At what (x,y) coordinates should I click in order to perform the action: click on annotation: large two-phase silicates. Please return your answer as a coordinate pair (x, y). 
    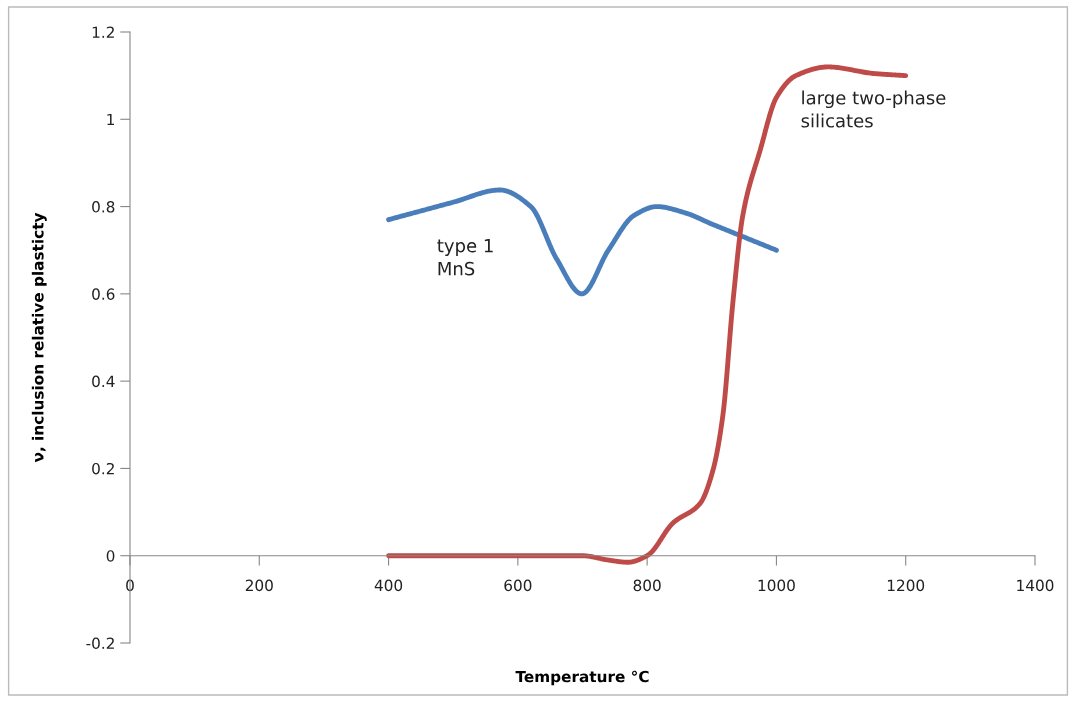
    Looking at the image, I should click on (873, 109).